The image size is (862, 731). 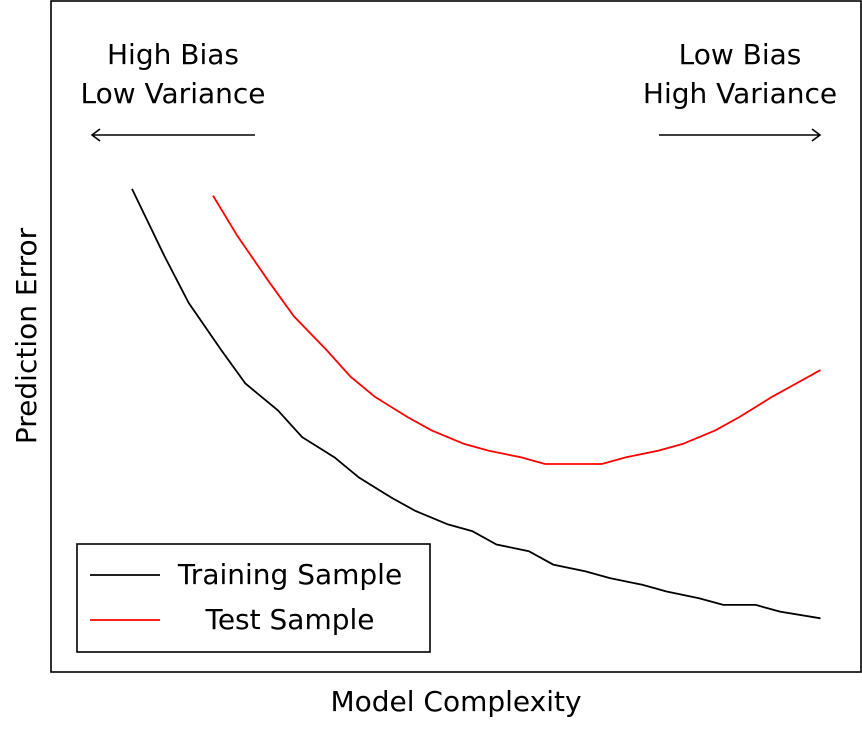 What do you see at coordinates (455, 701) in the screenshot?
I see `x-axis-label: Model Complexity` at bounding box center [455, 701].